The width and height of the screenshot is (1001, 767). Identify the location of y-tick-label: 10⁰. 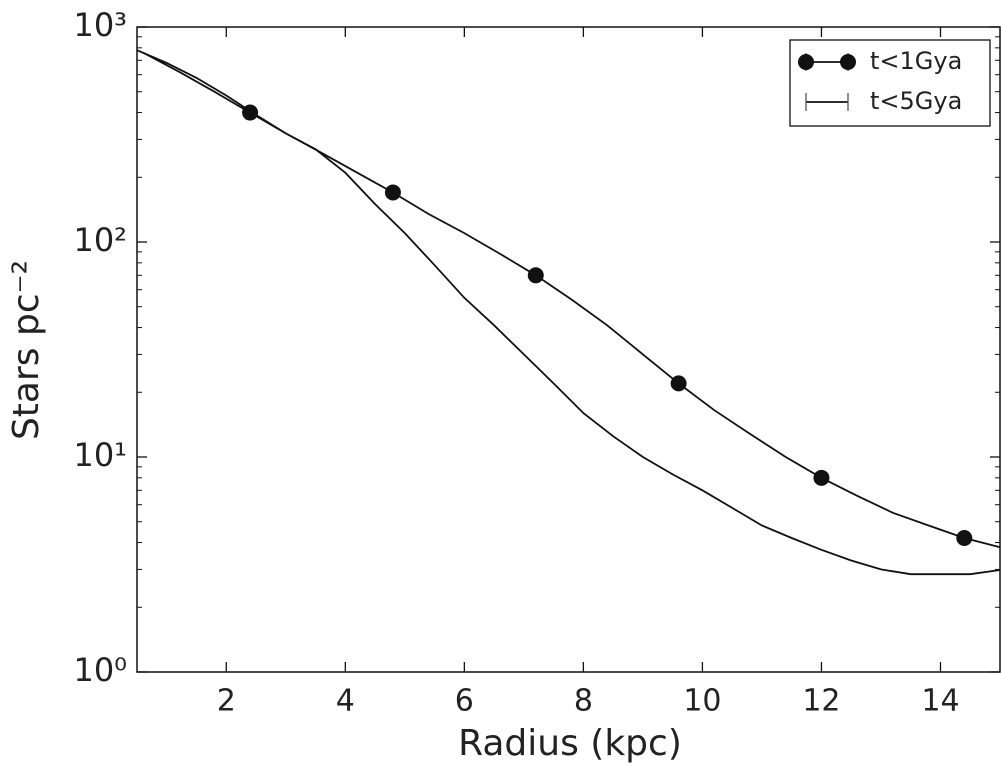
(100, 670).